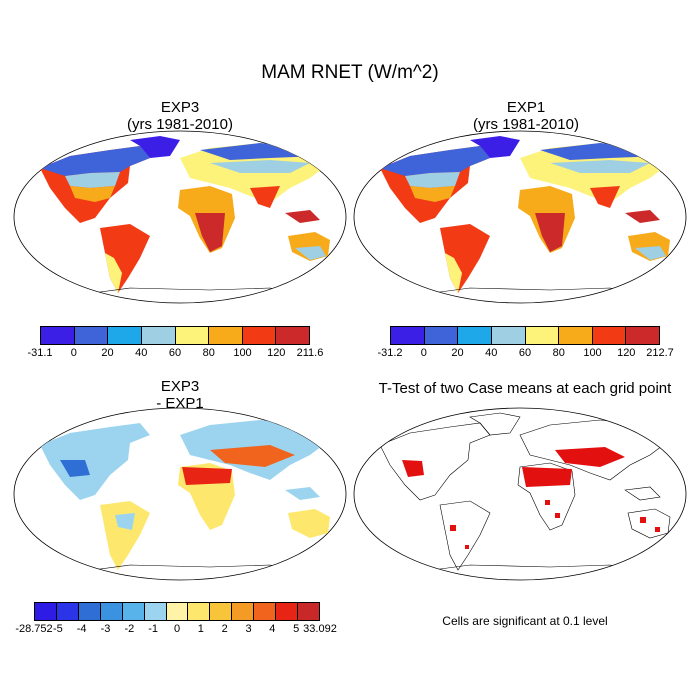  What do you see at coordinates (526, 107) in the screenshot?
I see `panel-title-line: EXP1` at bounding box center [526, 107].